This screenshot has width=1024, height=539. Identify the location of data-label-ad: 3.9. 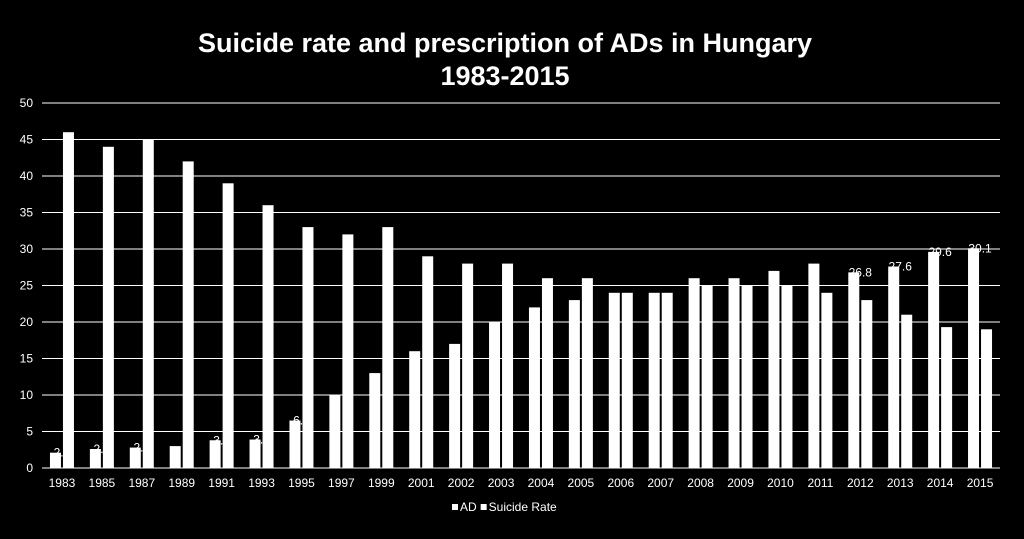
(261, 440).